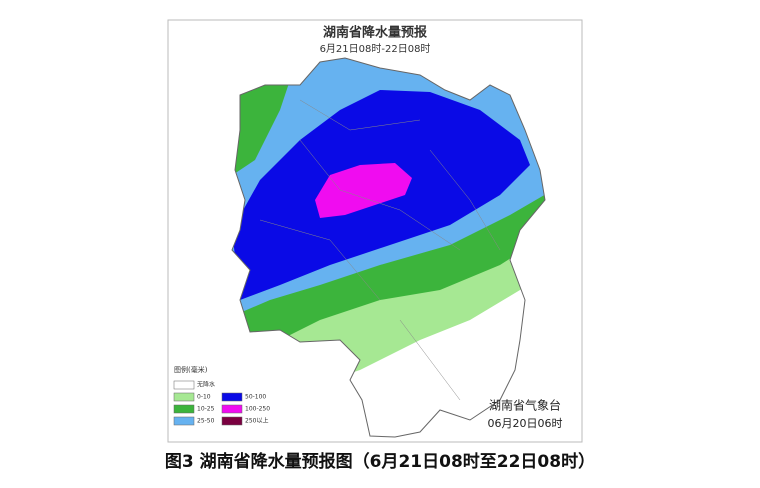 The height and width of the screenshot is (488, 760). What do you see at coordinates (375, 33) in the screenshot?
I see `map-title: 湖南省降水量预报` at bounding box center [375, 33].